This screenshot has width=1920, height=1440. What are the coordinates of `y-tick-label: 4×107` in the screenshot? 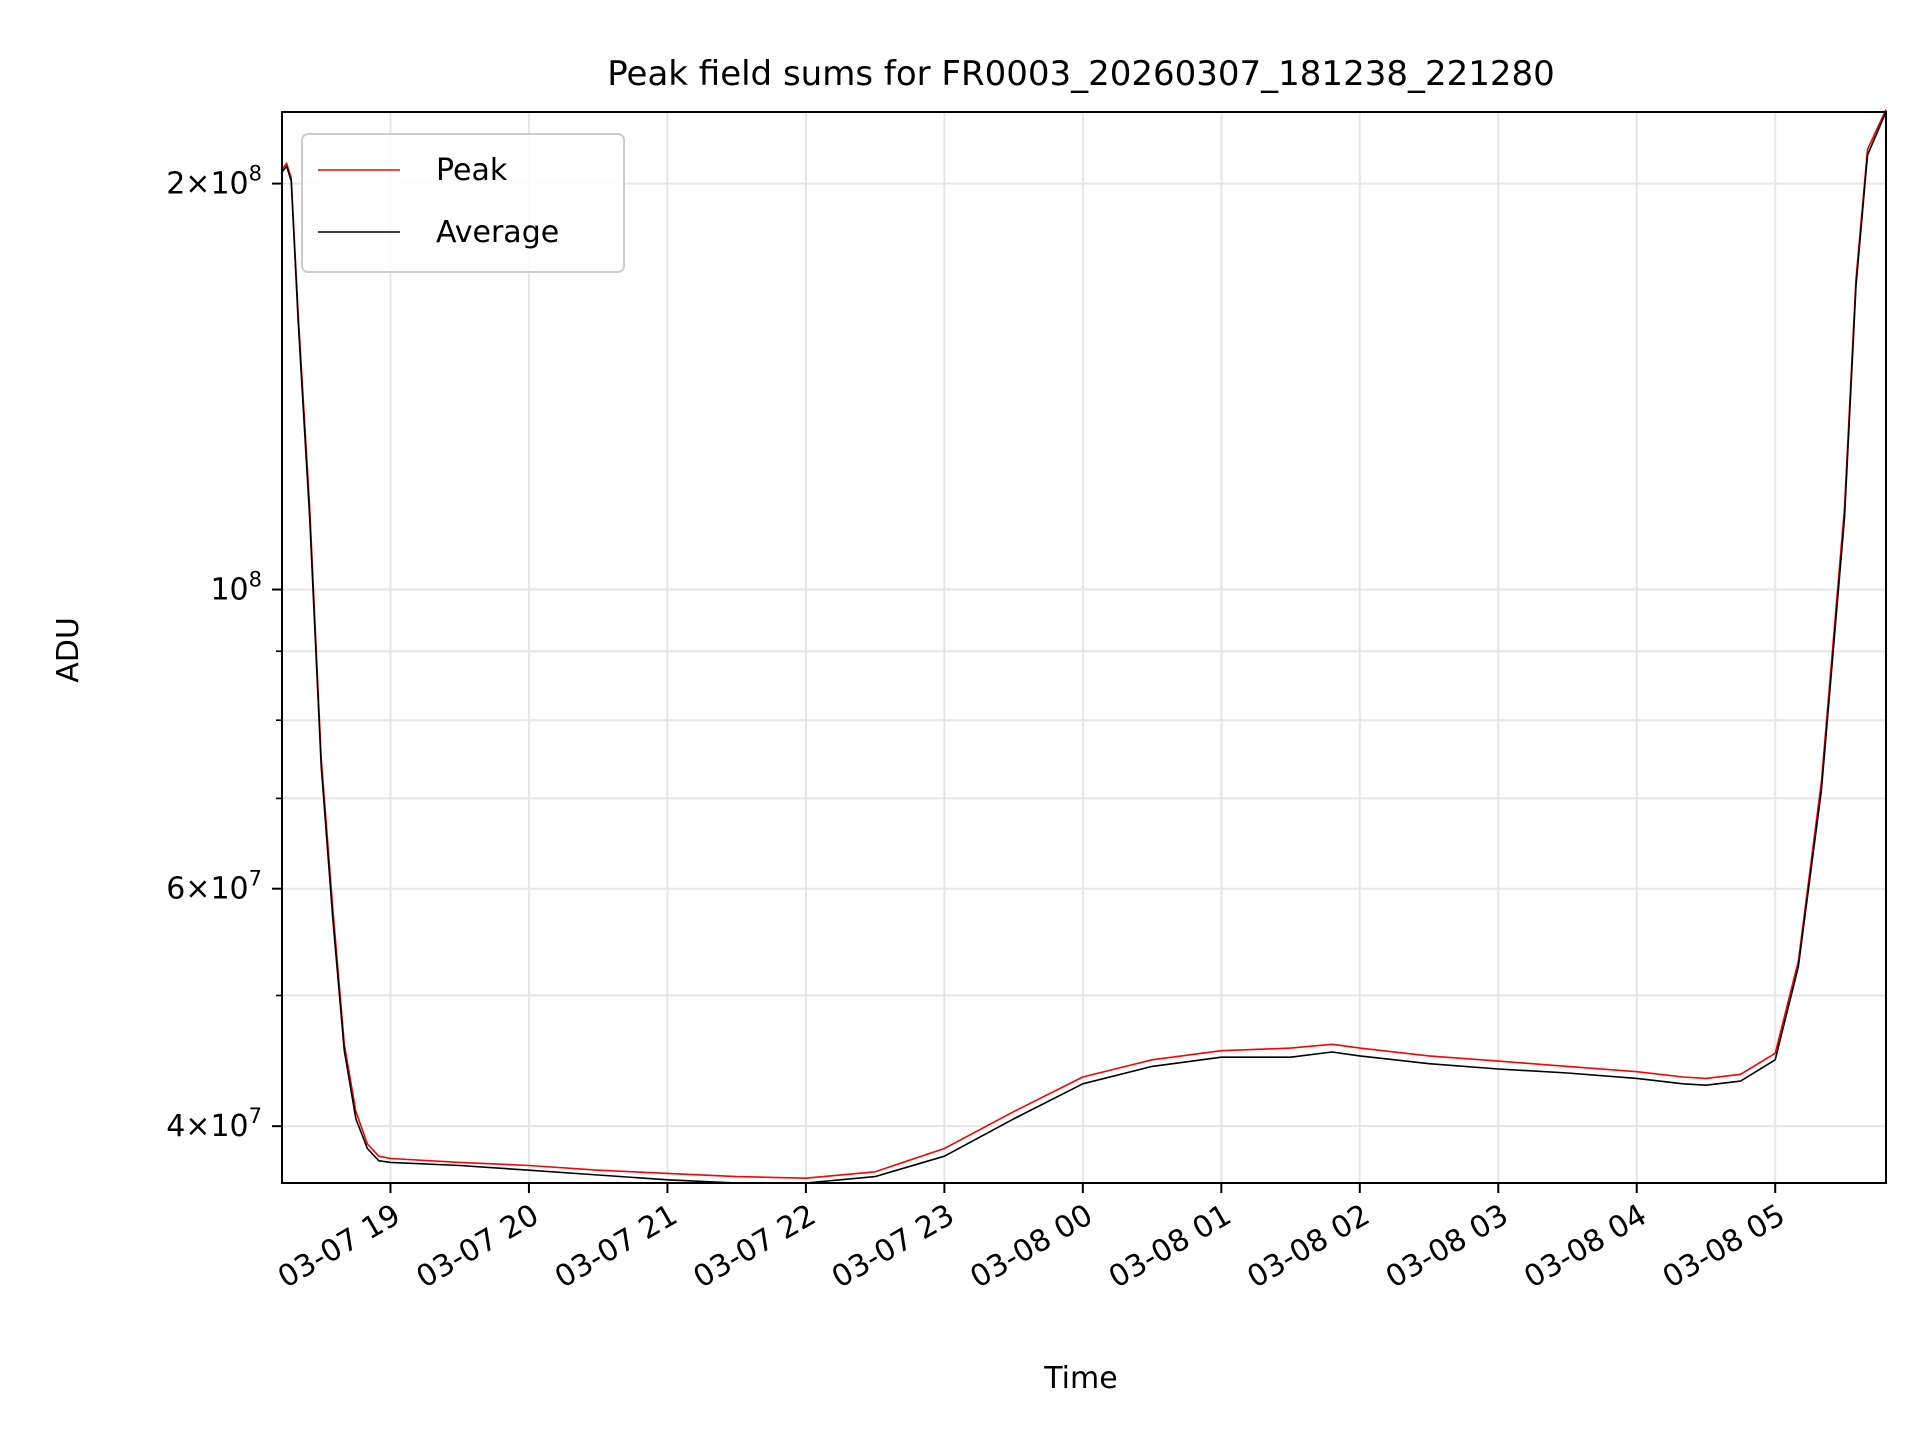 It's located at (214, 1124).